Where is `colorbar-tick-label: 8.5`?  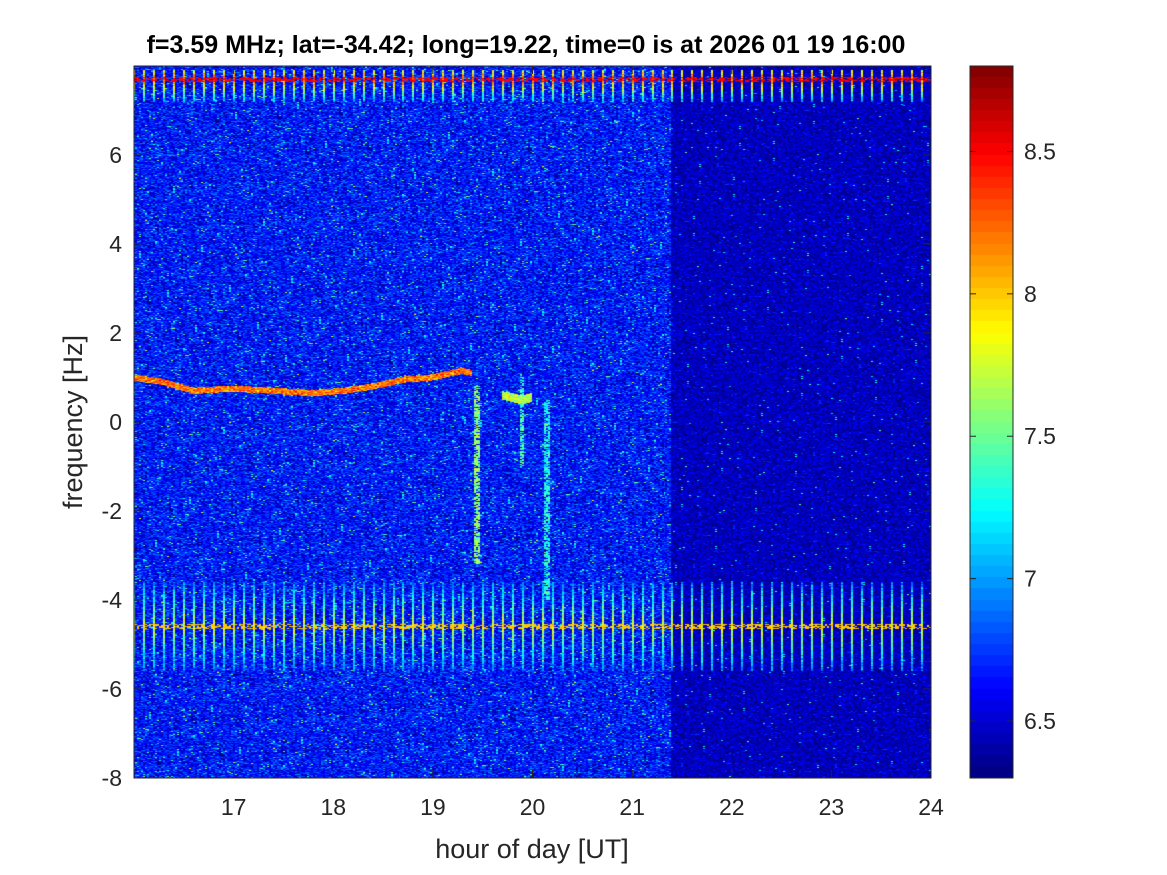
colorbar-tick-label: 8.5 is located at coordinates (1040, 151).